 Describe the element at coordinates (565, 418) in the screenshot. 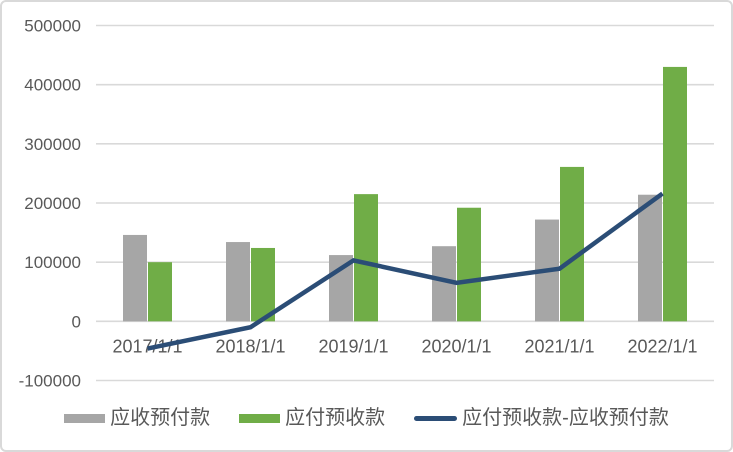

I see `legend-label: 应付预收款-应收预付款` at that location.